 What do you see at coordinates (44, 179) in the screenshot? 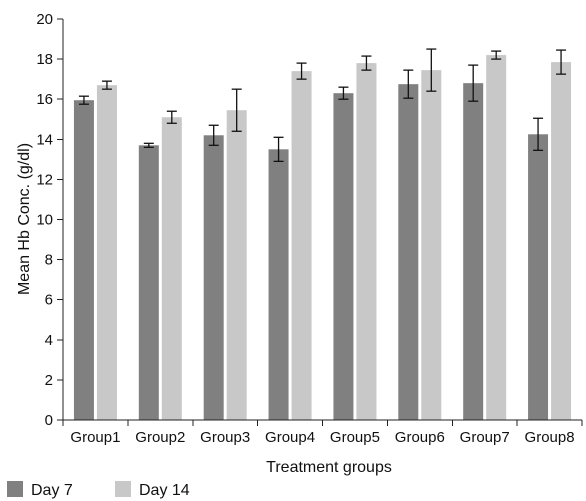
I see `y-tick-label-12: 12` at bounding box center [44, 179].